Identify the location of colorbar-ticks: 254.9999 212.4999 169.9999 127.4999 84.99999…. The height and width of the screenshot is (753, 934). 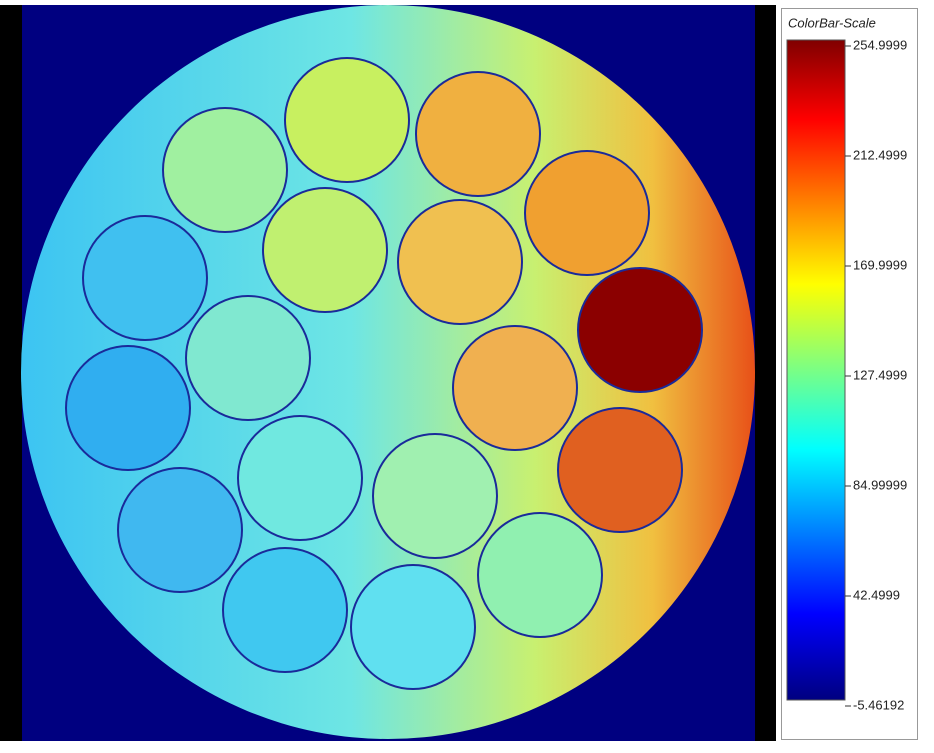
(876, 374).